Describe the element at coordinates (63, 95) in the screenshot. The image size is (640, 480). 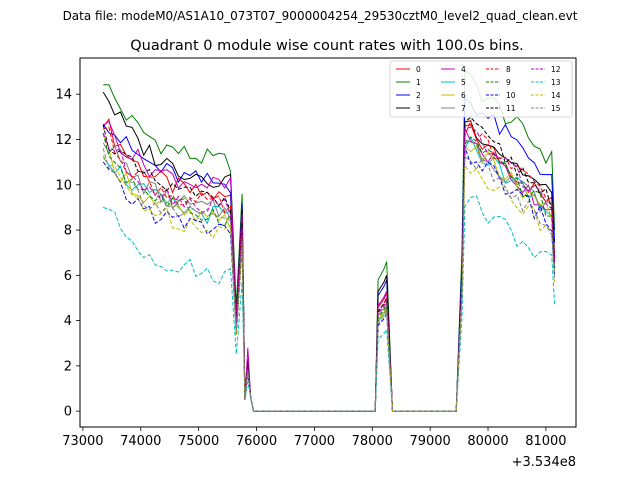
I see `y-tick-label: 14` at that location.